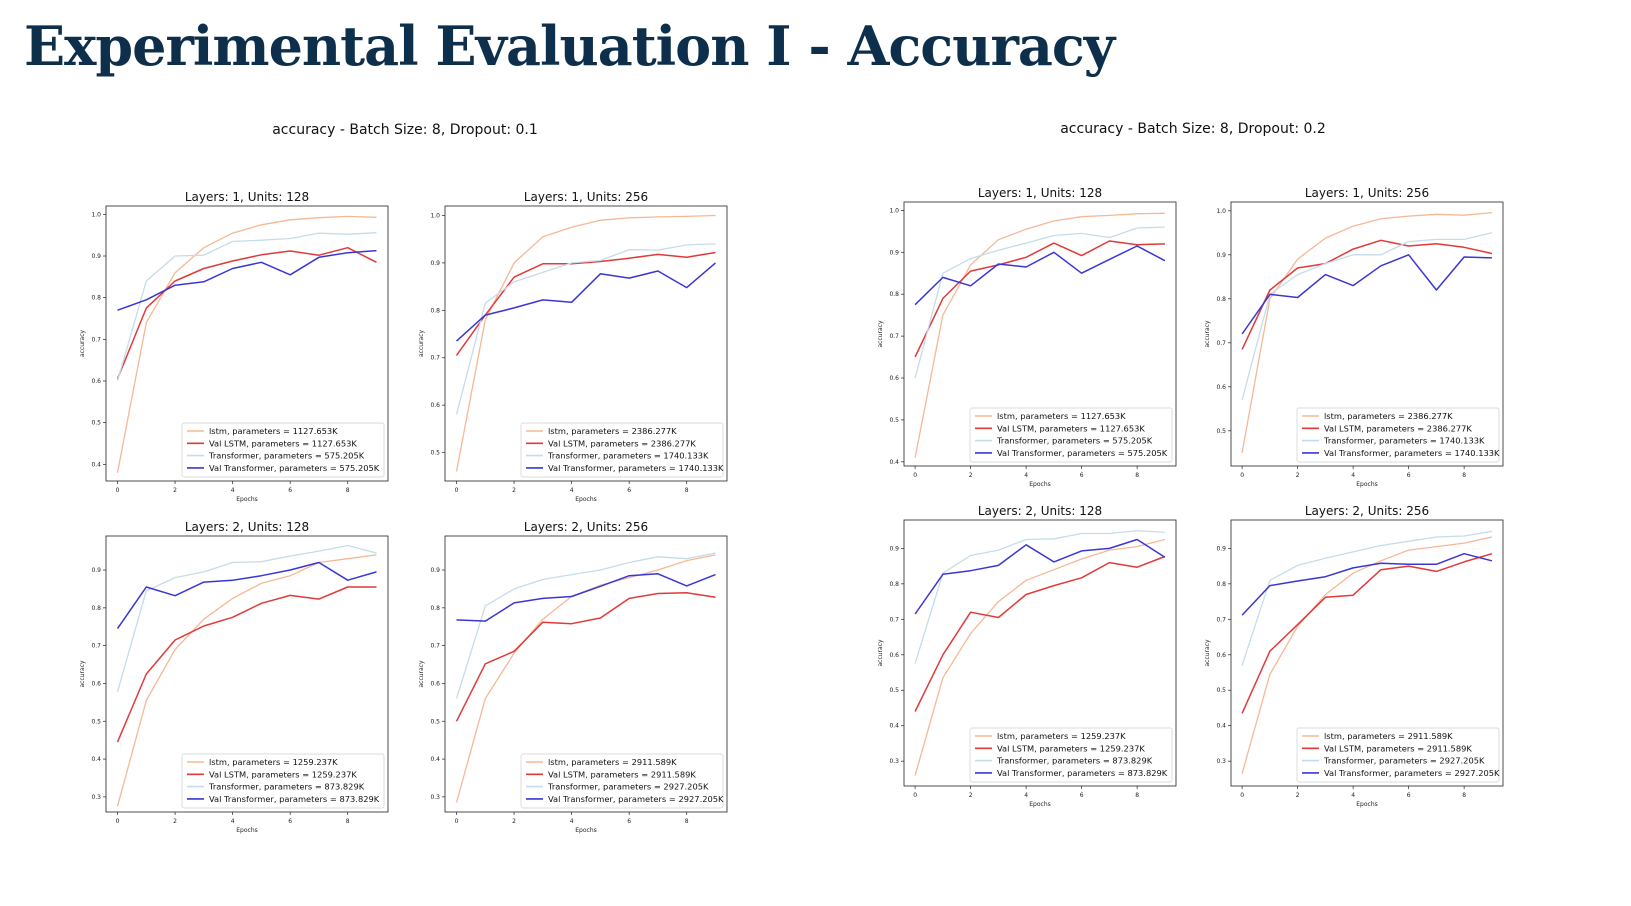 The width and height of the screenshot is (1631, 906). I want to click on y-tick-label: 1.0, so click(435, 215).